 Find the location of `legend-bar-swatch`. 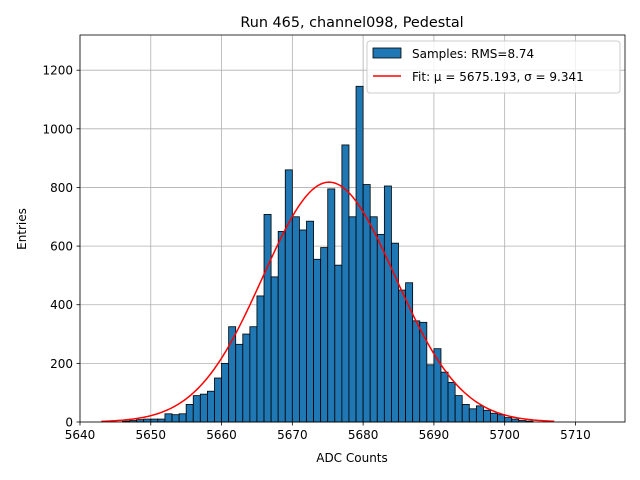

legend-bar-swatch is located at coordinates (387, 53).